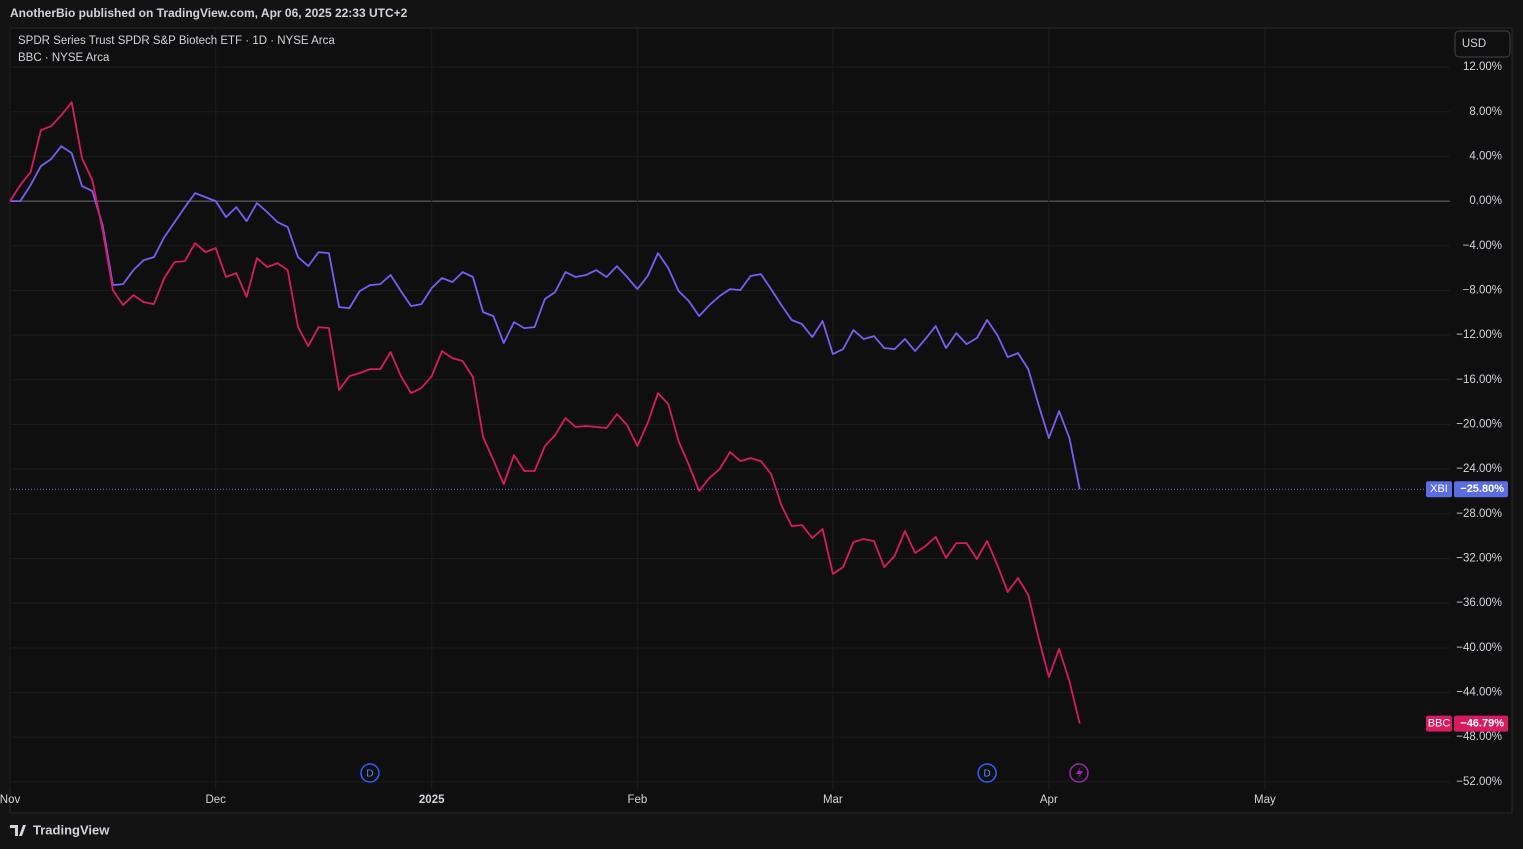 The width and height of the screenshot is (1523, 849). What do you see at coordinates (1485, 156) in the screenshot?
I see `y-tick-label: 4.00%` at bounding box center [1485, 156].